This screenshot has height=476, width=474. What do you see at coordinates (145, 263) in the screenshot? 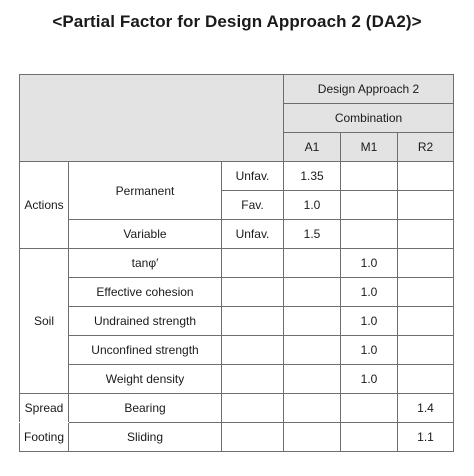
I see `row-label-tan-phi: tanφ′` at bounding box center [145, 263].